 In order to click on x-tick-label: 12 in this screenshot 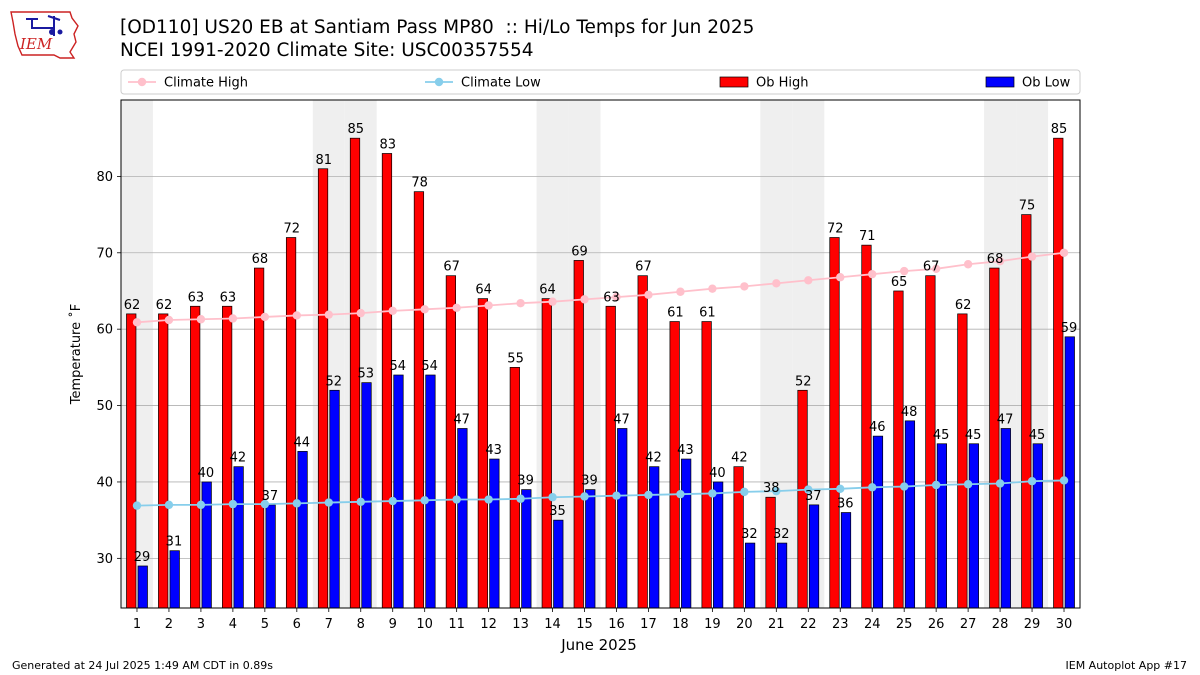, I will do `click(488, 624)`.